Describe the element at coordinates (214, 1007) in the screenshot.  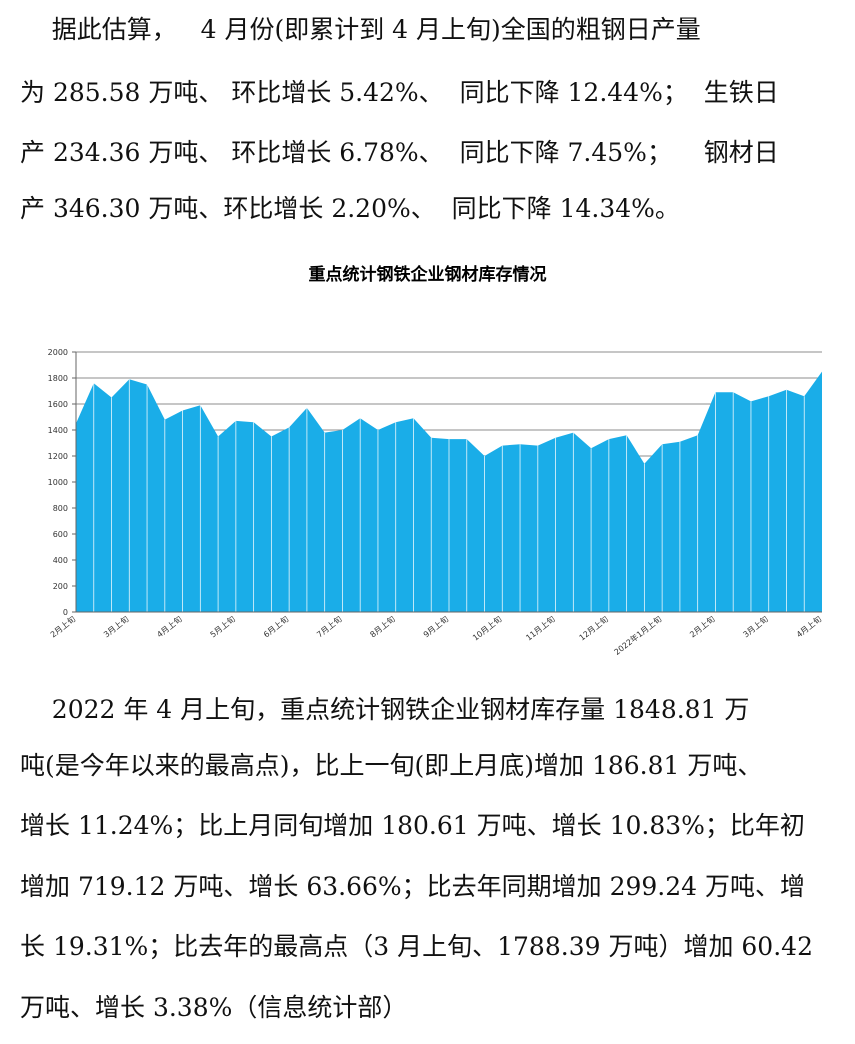
I see `paragraph-line: 万吨、增长 3.38%（信息统计部）` at that location.